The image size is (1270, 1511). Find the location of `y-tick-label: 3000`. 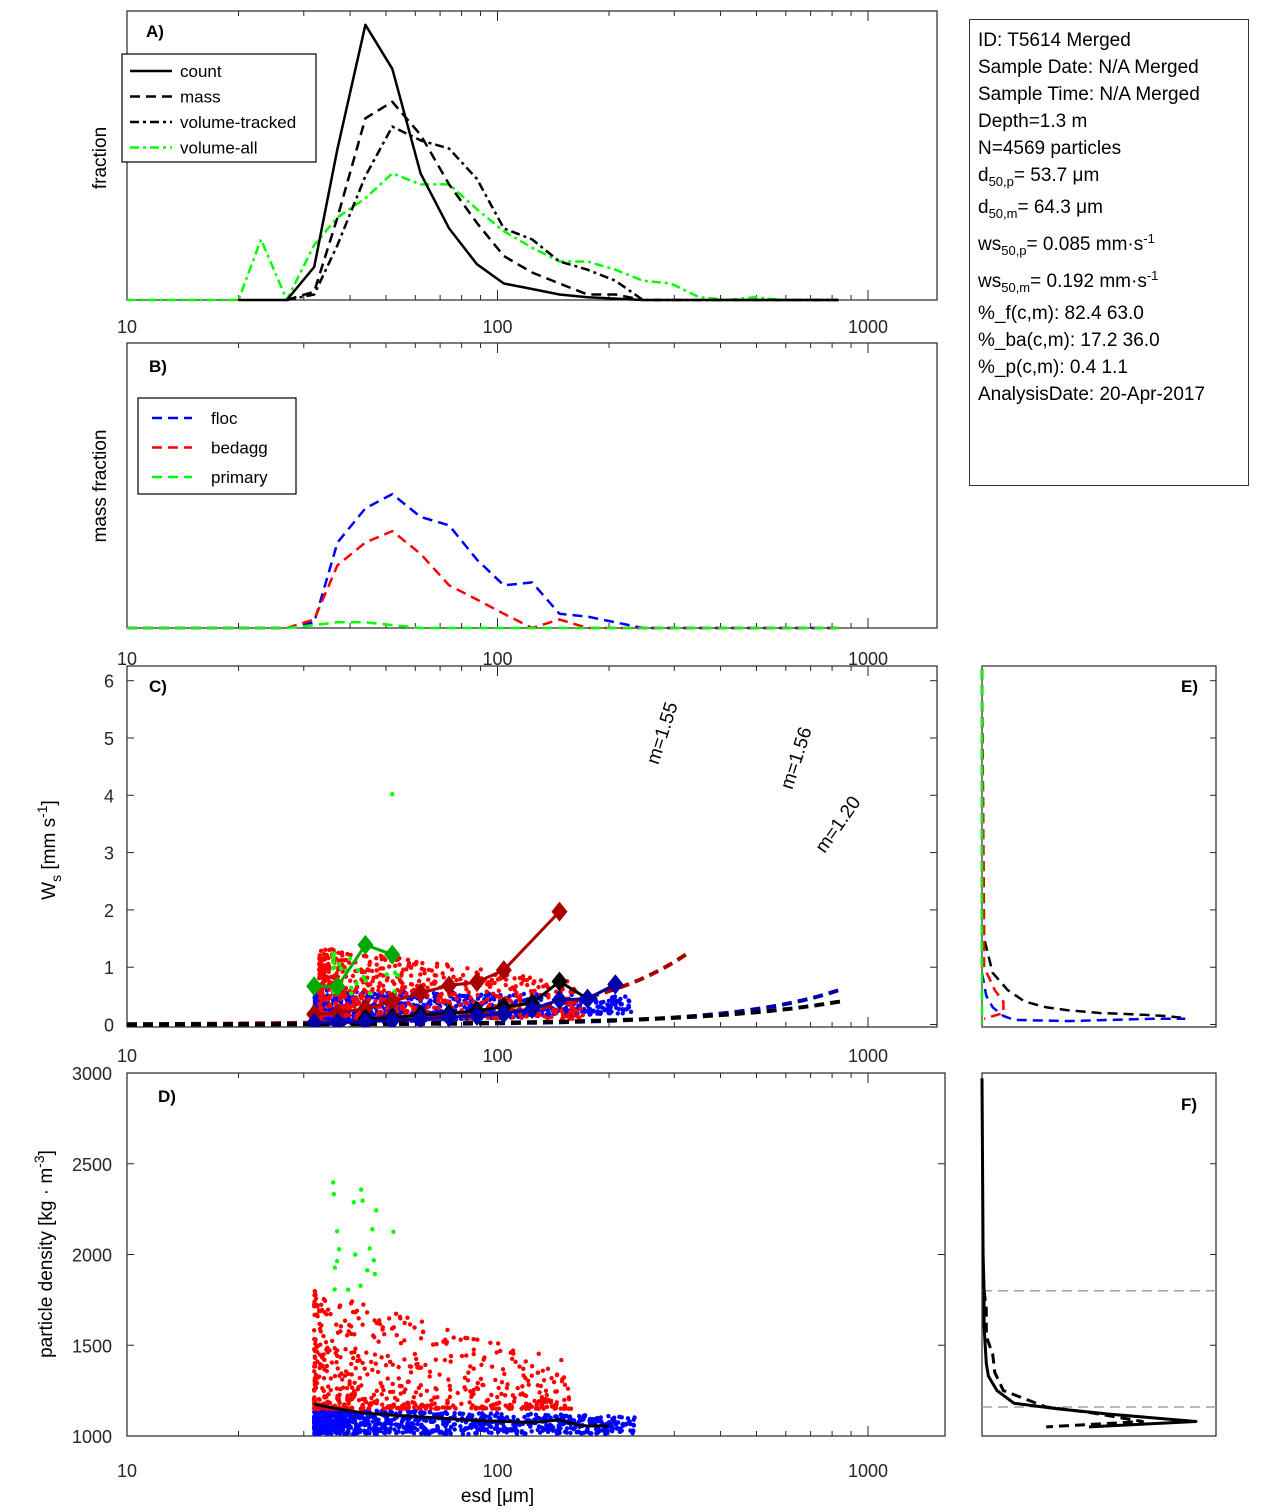

y-tick-label: 3000 is located at coordinates (92, 1074).